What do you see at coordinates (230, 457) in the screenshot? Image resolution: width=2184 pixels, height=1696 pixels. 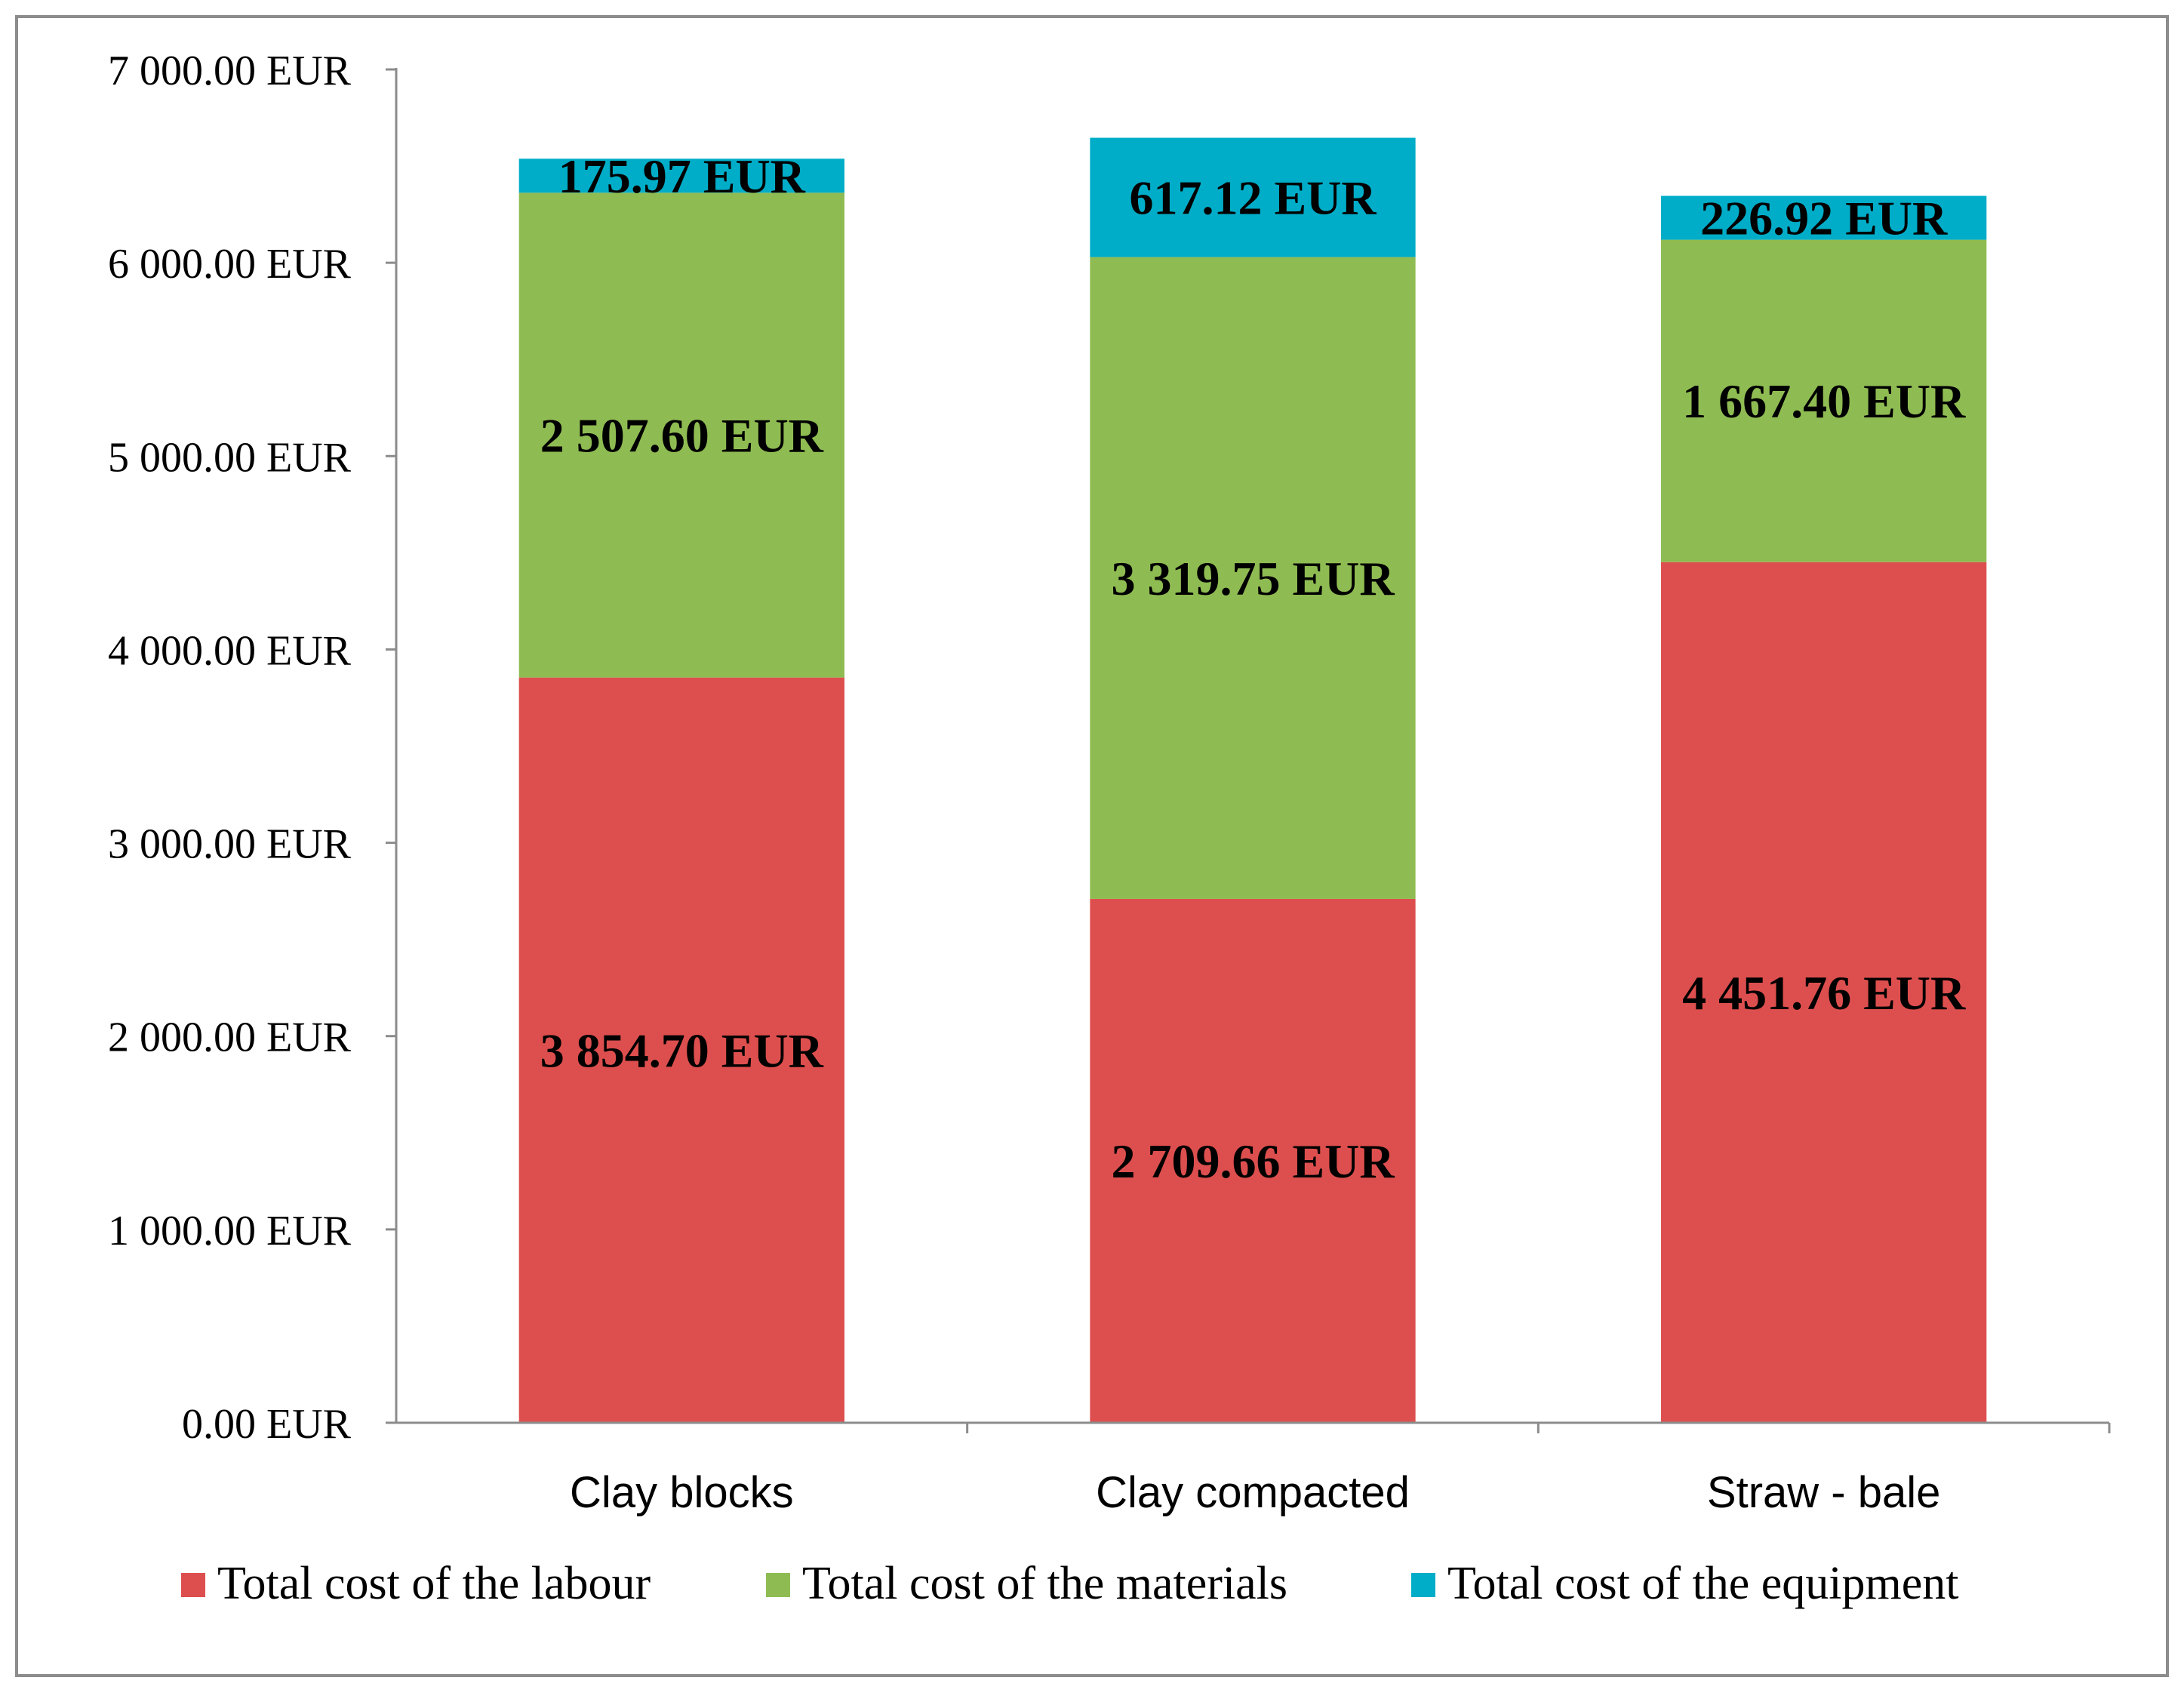 I see `y-tick-label: 5 000.00 EUR` at bounding box center [230, 457].